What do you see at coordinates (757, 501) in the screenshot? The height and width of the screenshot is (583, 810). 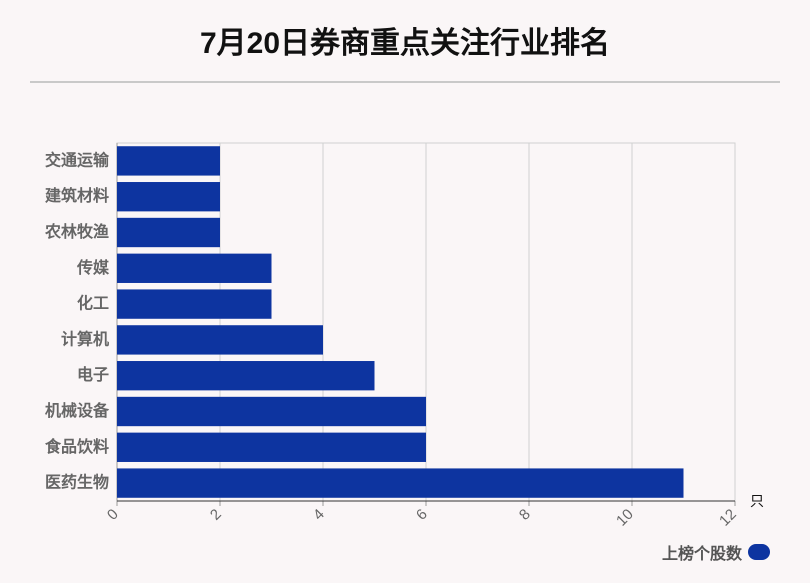 I see `x-unit-label: 只` at bounding box center [757, 501].